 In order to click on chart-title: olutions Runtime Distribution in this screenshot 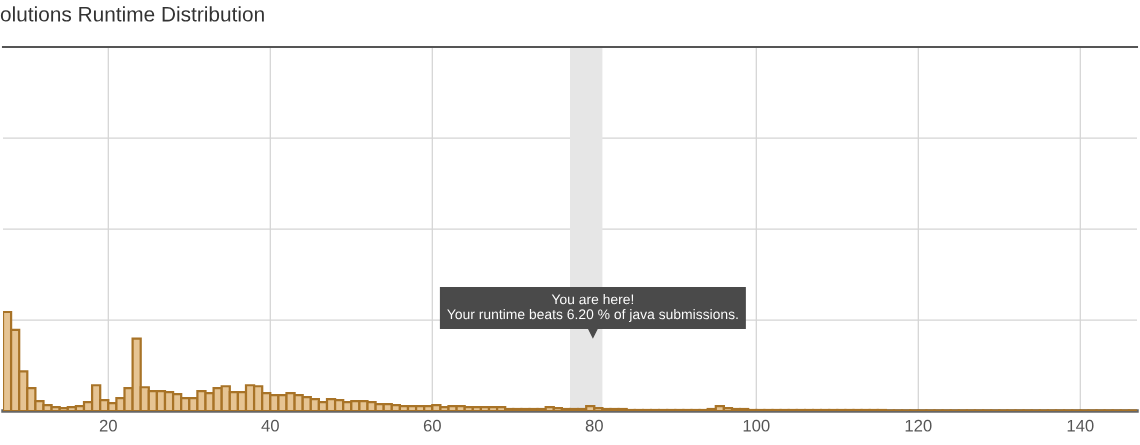, I will do `click(132, 14)`.